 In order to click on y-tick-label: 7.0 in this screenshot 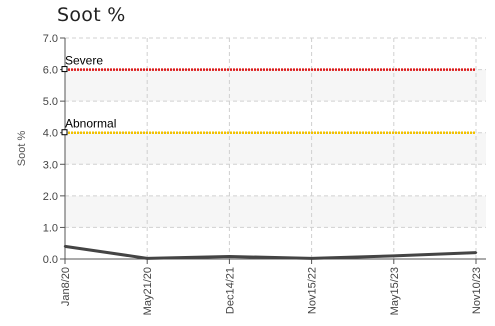, I will do `click(50, 39)`.